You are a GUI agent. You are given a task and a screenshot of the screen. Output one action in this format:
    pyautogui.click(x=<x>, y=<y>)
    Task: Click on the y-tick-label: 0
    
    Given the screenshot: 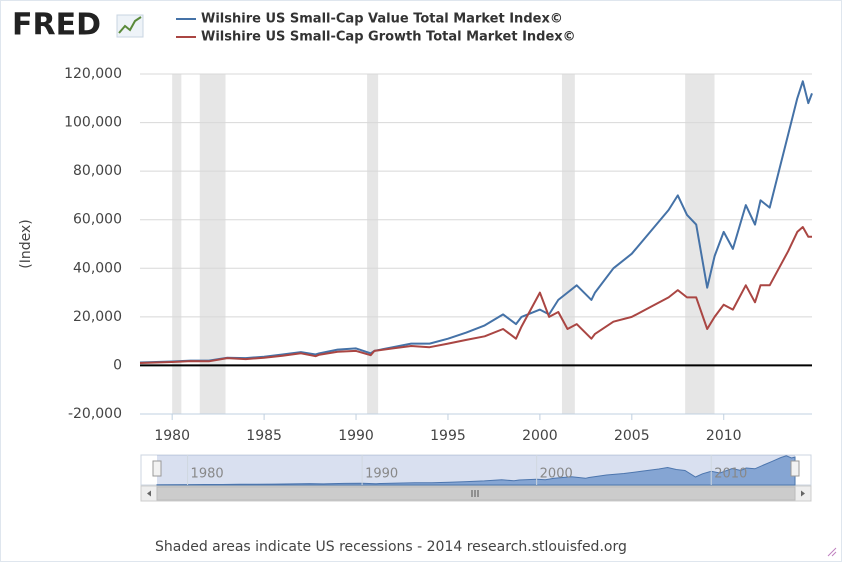 What is the action you would take?
    pyautogui.click(x=117, y=365)
    